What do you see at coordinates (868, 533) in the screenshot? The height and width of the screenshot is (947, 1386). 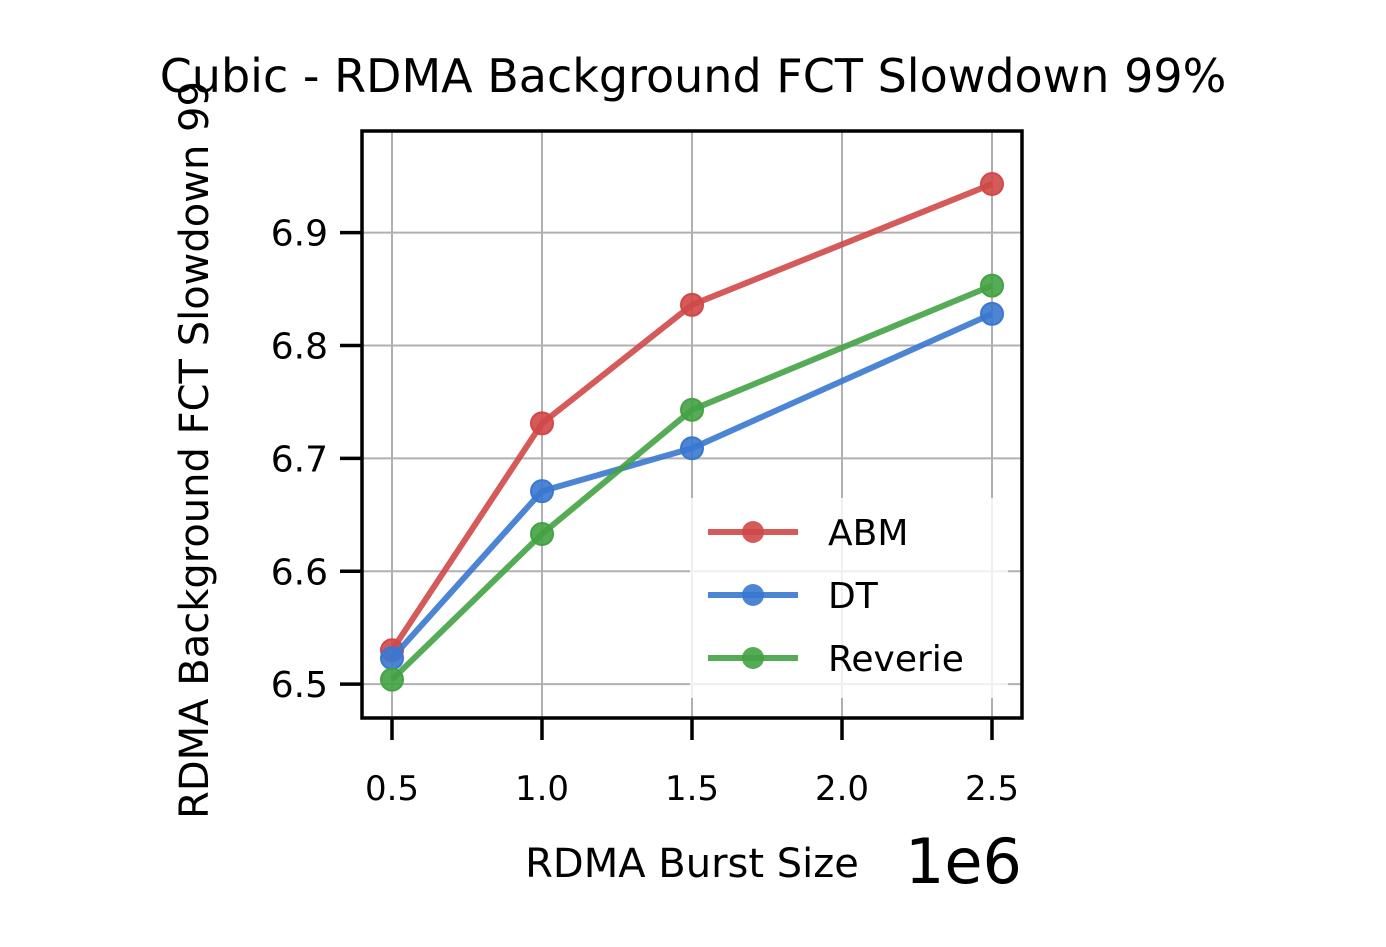 I see `legend-label-abm: ABM` at bounding box center [868, 533].